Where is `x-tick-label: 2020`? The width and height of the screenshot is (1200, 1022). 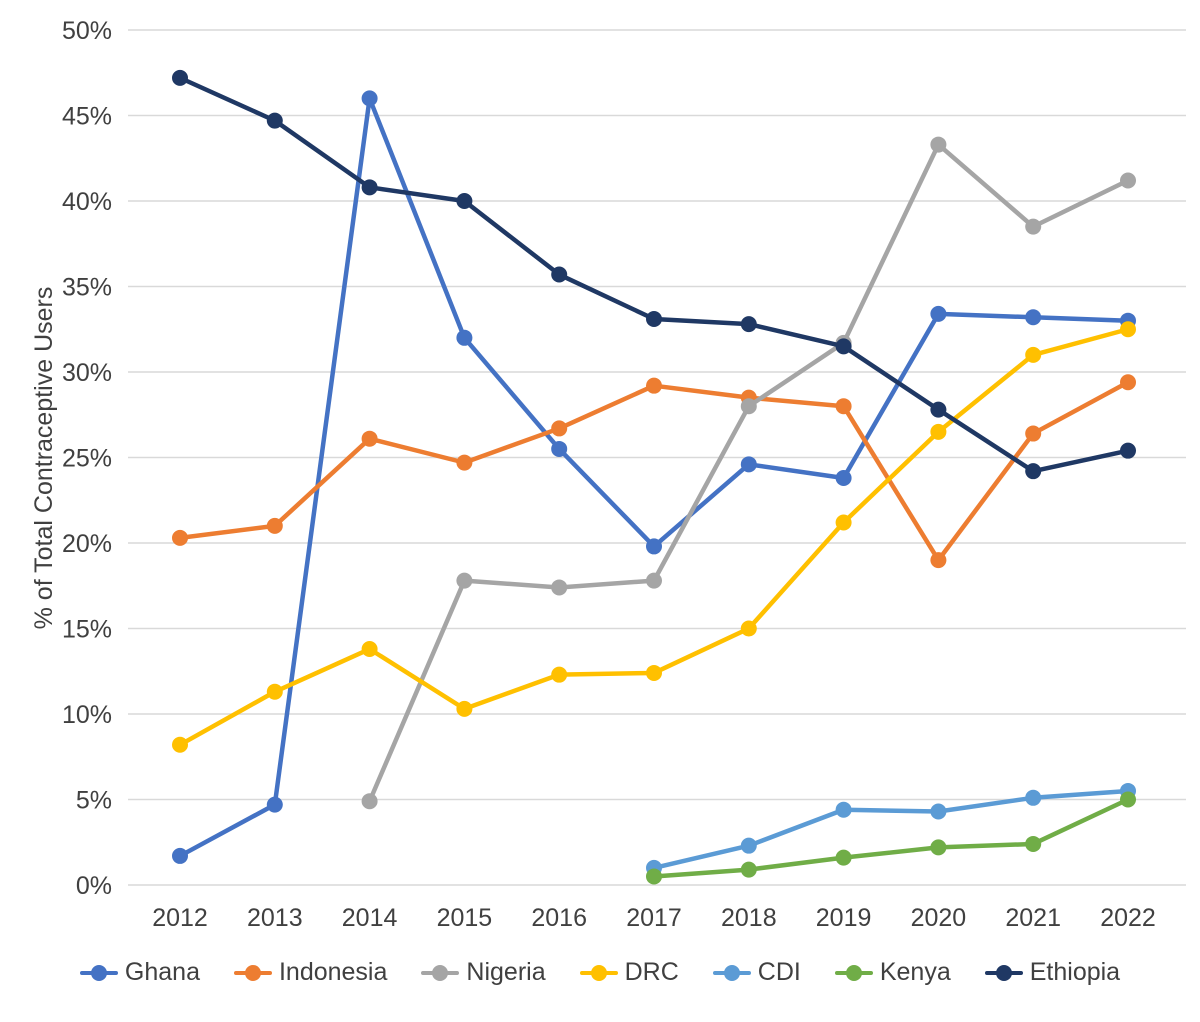
x-tick-label: 2020 is located at coordinates (939, 918).